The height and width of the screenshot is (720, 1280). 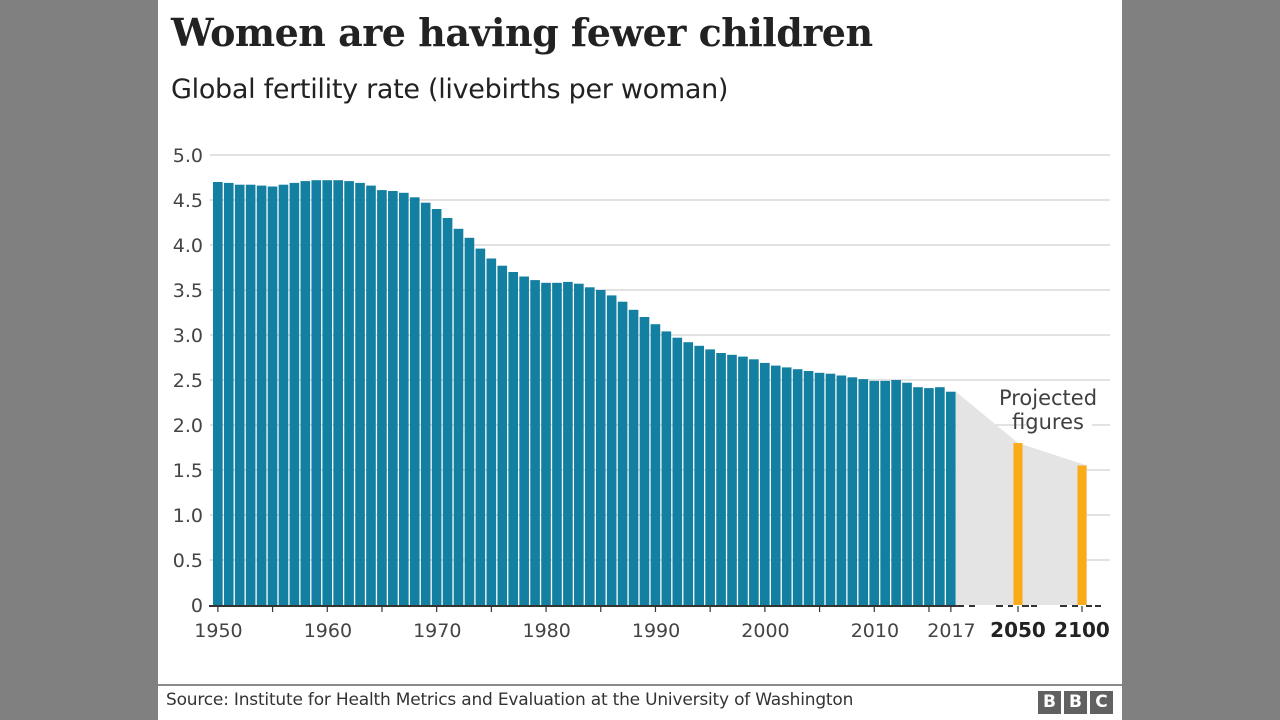 What do you see at coordinates (250, 394) in the screenshot?
I see `bar-1953` at bounding box center [250, 394].